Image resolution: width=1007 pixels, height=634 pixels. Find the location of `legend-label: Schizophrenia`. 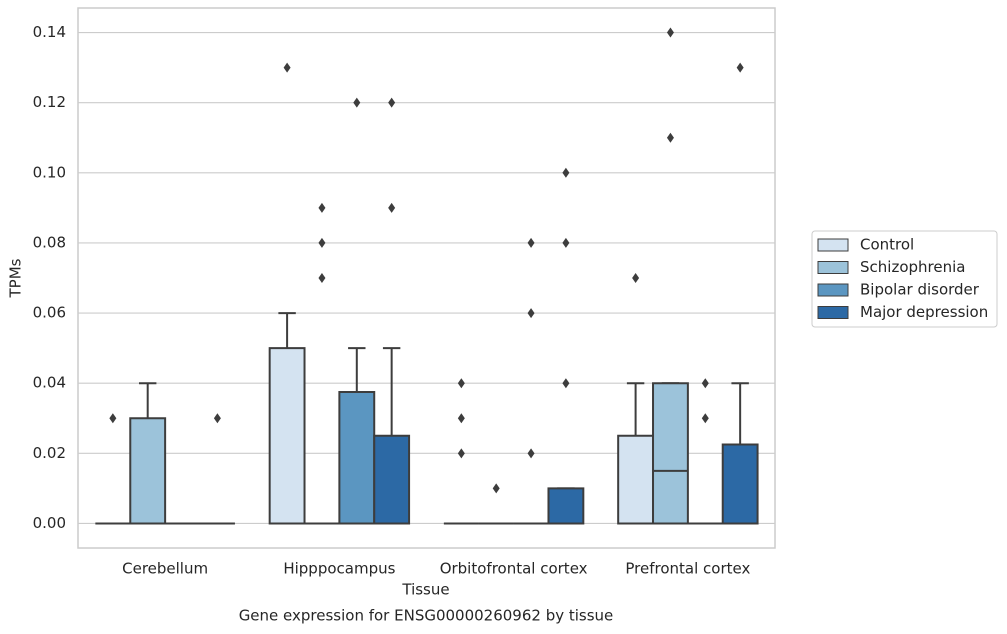

legend-label: Schizophrenia is located at coordinates (912, 267).